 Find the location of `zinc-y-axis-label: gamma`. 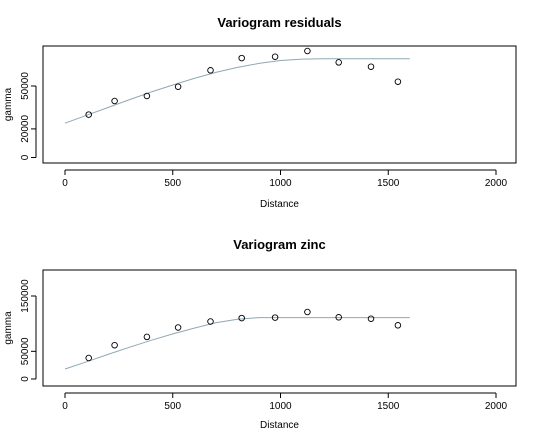

zinc-y-axis-label: gamma is located at coordinates (8, 328).